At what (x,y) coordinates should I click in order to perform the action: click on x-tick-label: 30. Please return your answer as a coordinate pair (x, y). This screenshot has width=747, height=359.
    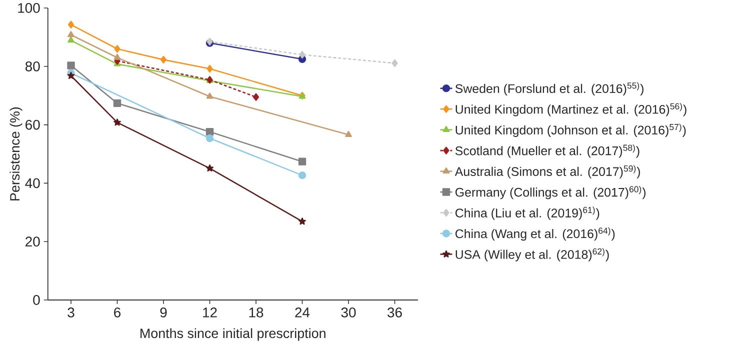
    Looking at the image, I should click on (348, 313).